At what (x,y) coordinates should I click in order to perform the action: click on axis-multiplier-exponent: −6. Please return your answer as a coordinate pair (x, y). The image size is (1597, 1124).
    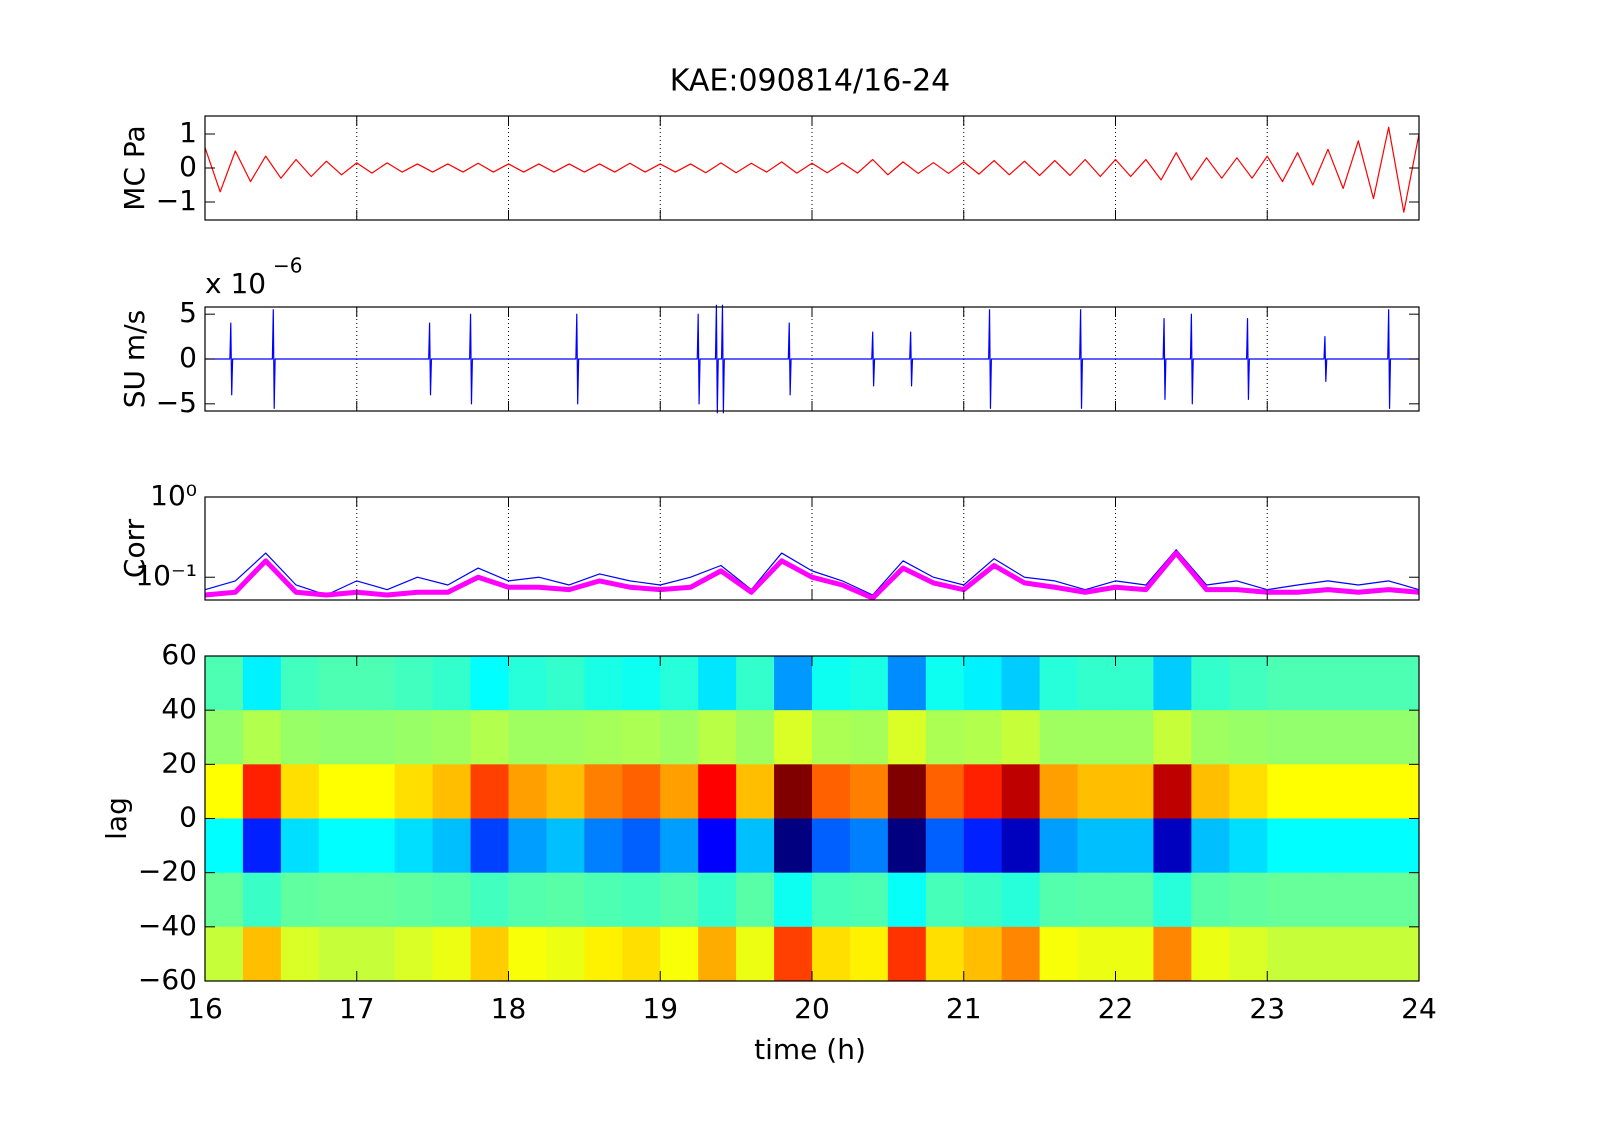
    Looking at the image, I should click on (287, 266).